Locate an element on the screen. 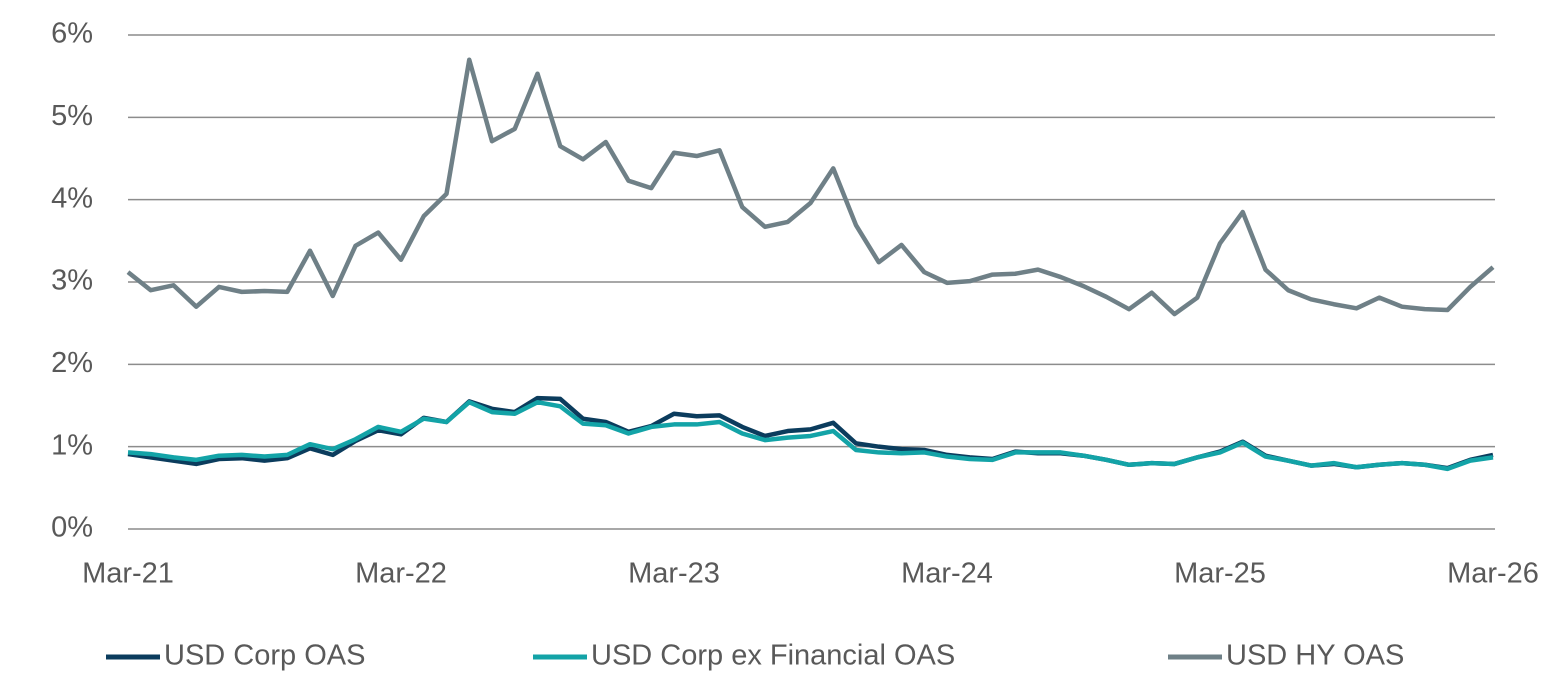 Image resolution: width=1559 pixels, height=676 pixels. y-tick-label: 6% is located at coordinates (72, 34).